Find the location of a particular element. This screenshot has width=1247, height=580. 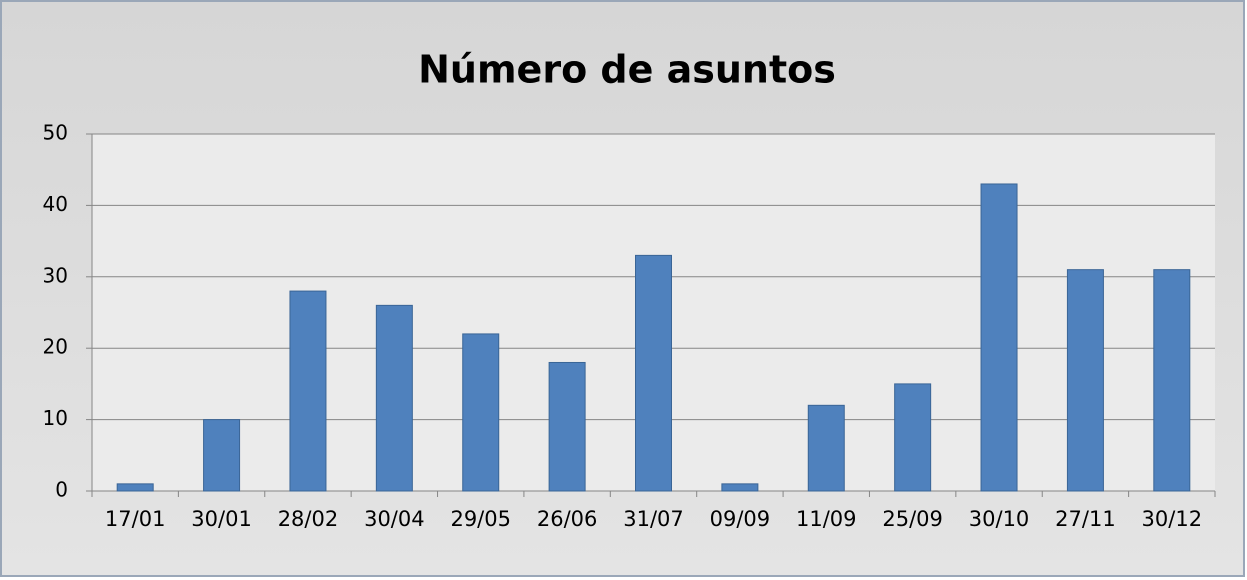

y-tick-label: 50 is located at coordinates (55, 133).